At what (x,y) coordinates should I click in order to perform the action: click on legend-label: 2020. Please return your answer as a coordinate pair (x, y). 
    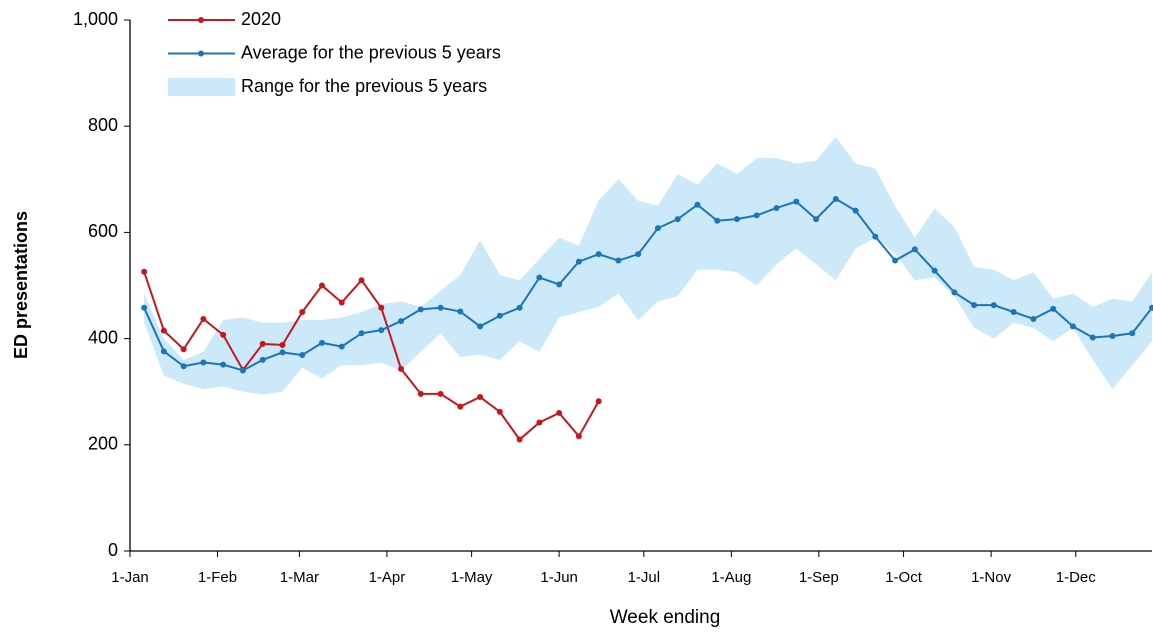
    Looking at the image, I should click on (261, 19).